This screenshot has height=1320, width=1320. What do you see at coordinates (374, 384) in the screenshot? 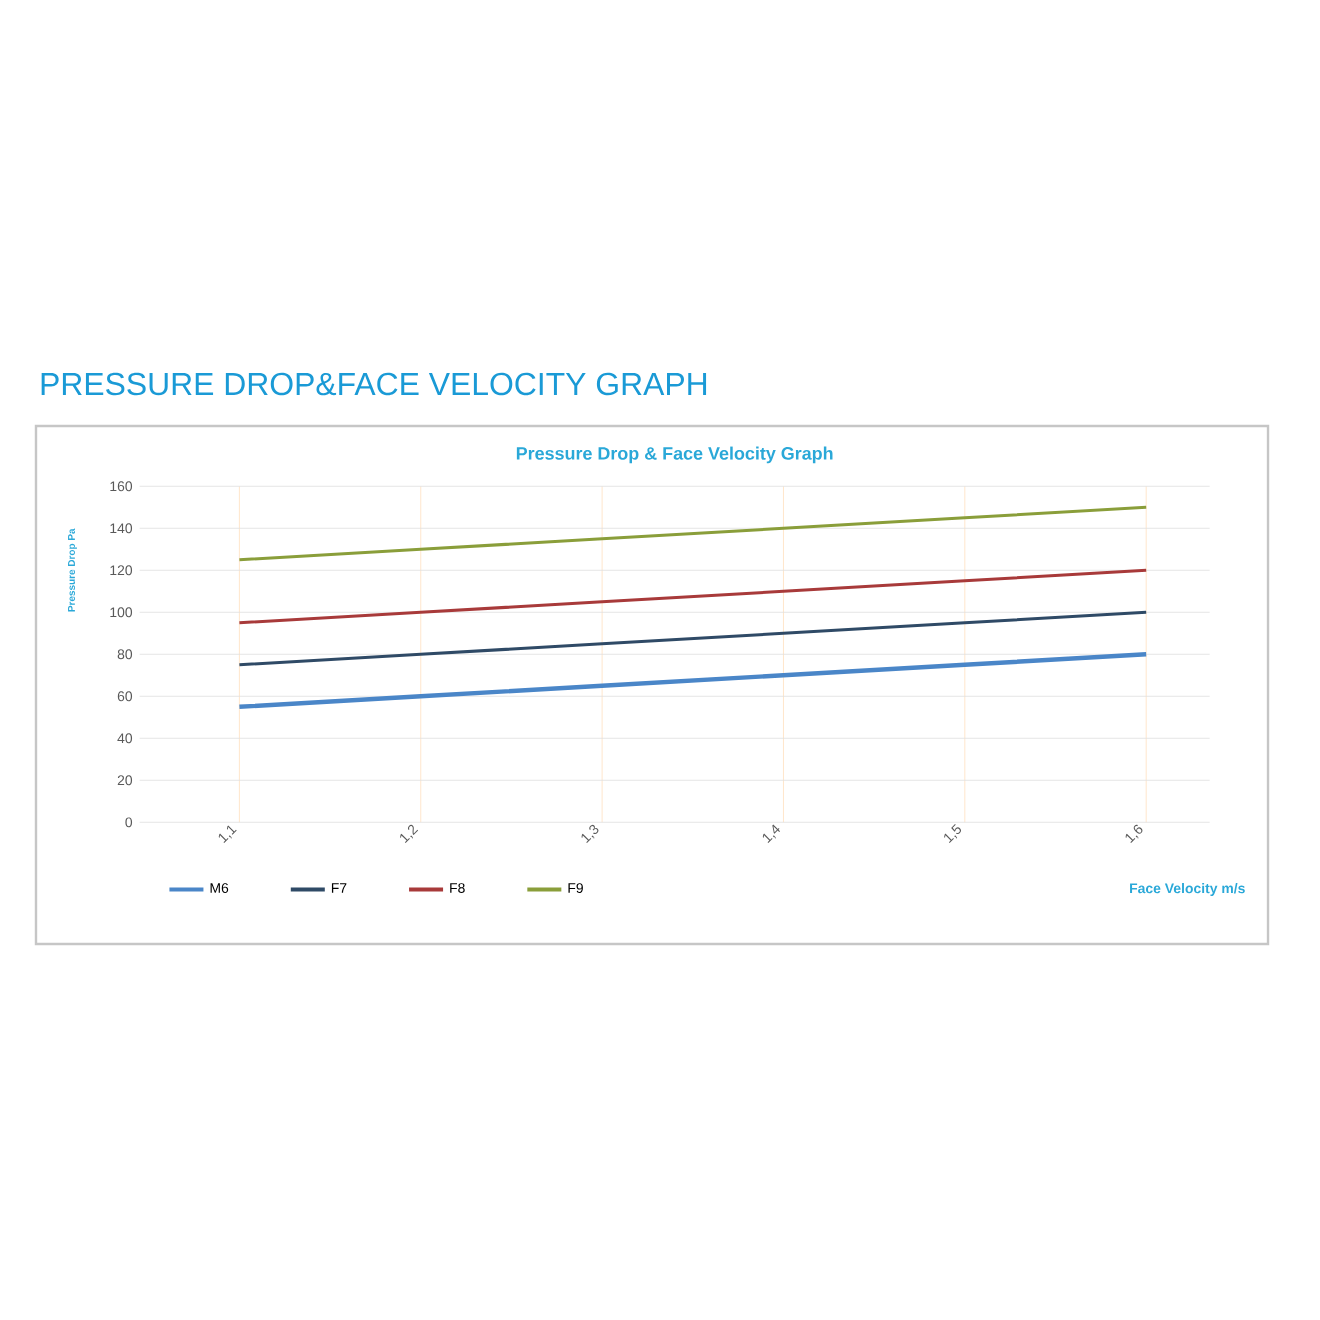
I see `chart-title: PRESSURE DROP&FACE VELOCITY GRAPH` at bounding box center [374, 384].